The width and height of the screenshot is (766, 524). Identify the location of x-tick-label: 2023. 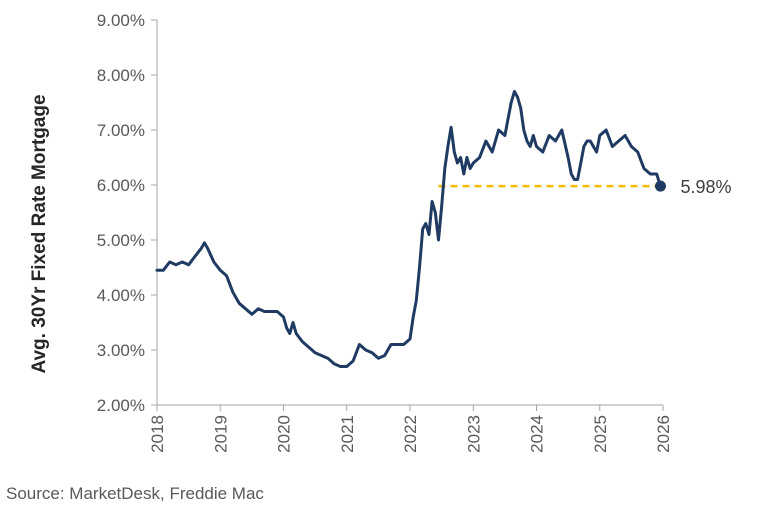
(473, 434).